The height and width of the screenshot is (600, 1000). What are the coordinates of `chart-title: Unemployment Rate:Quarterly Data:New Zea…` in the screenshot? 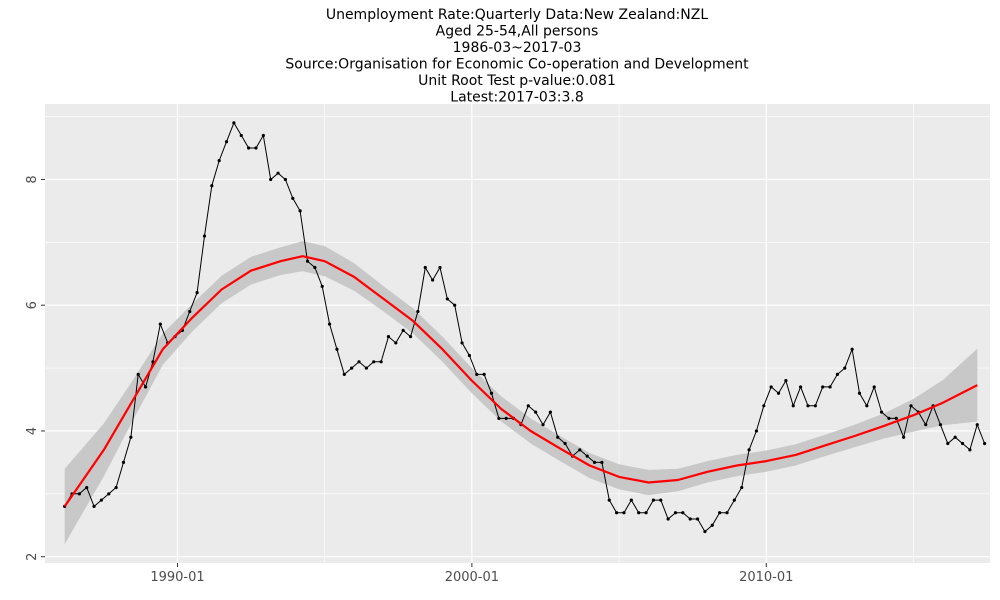 It's located at (517, 56).